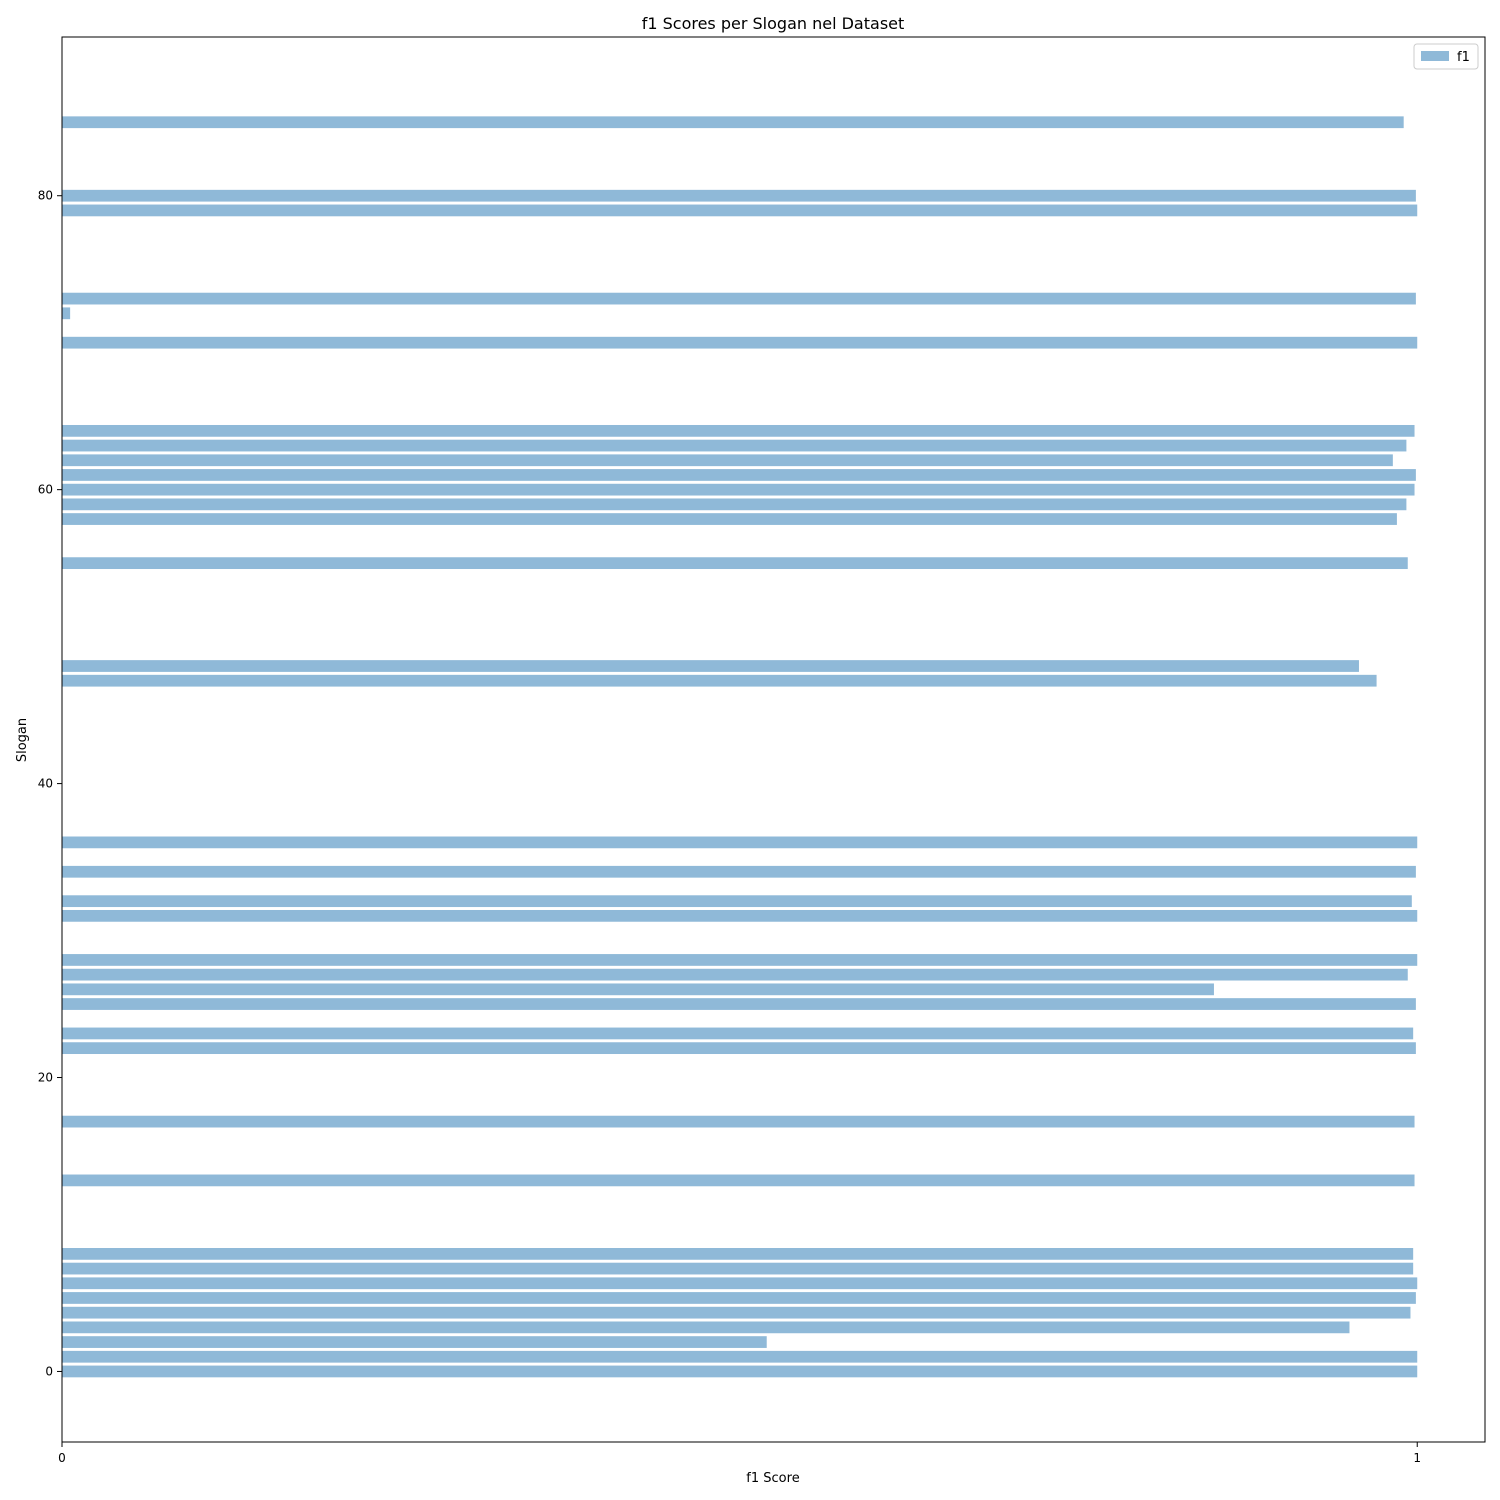 The image size is (1500, 1500). Describe the element at coordinates (773, 23) in the screenshot. I see `chart-title: f1 Scores per Slogan nel Dataset` at that location.